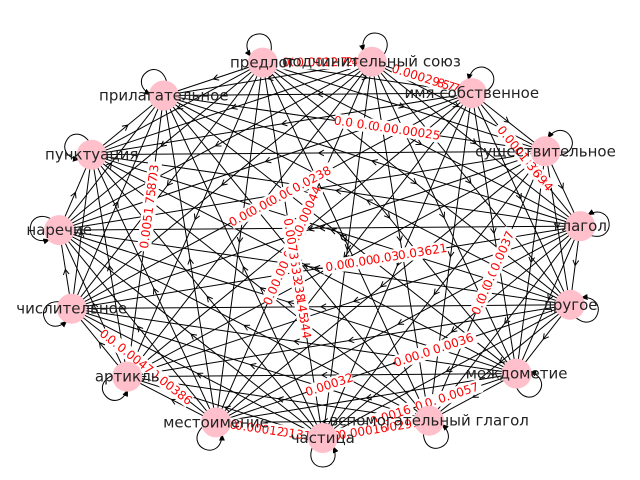  What do you see at coordinates (373, 44) in the screenshot?
I see `self-loop-n1` at bounding box center [373, 44].